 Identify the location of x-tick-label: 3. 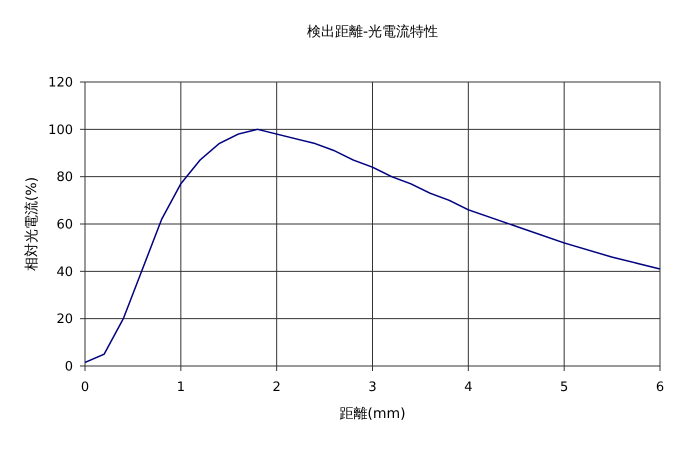
(372, 387).